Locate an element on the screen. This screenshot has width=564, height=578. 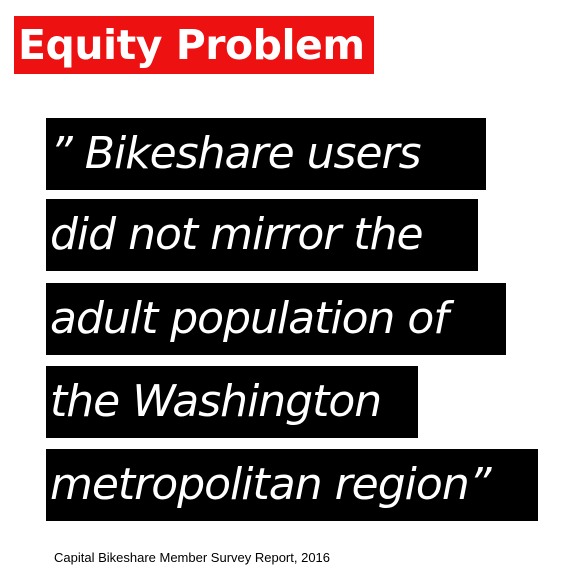
quote-line: the Washington is located at coordinates (232, 402).